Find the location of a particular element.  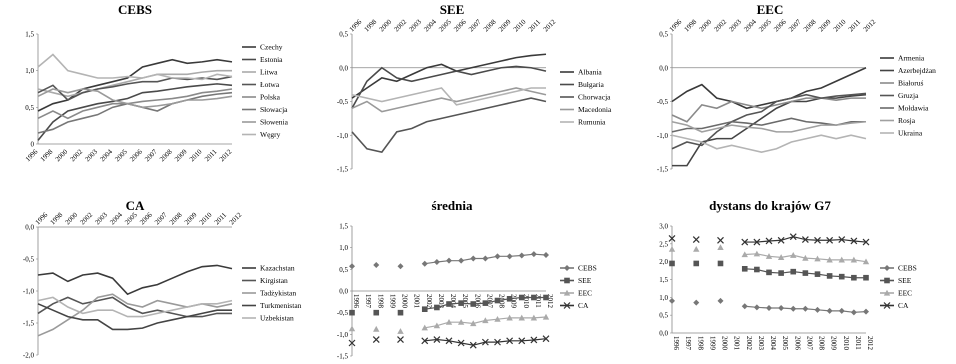

legend-label: Polska is located at coordinates (270, 97).